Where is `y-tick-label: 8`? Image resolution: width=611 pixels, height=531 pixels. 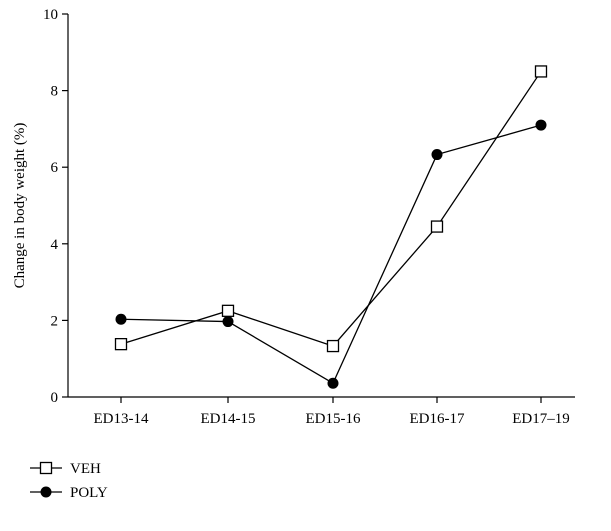
y-tick-label: 8 is located at coordinates (55, 92).